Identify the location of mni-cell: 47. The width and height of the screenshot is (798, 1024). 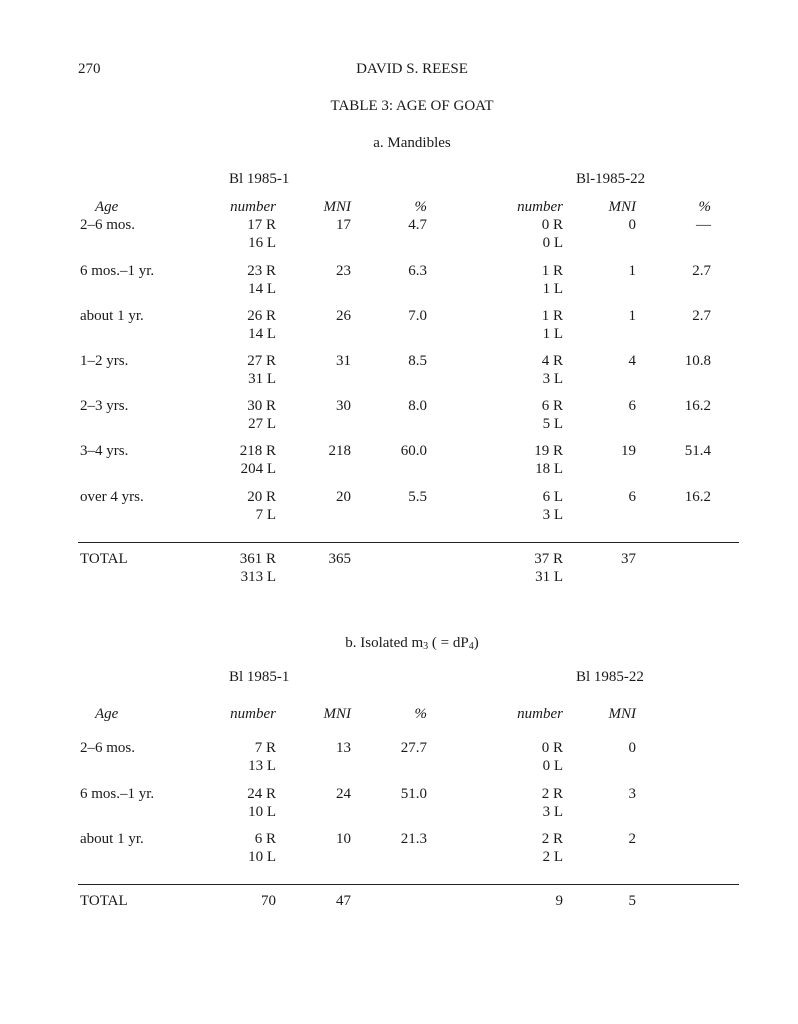
(343, 901).